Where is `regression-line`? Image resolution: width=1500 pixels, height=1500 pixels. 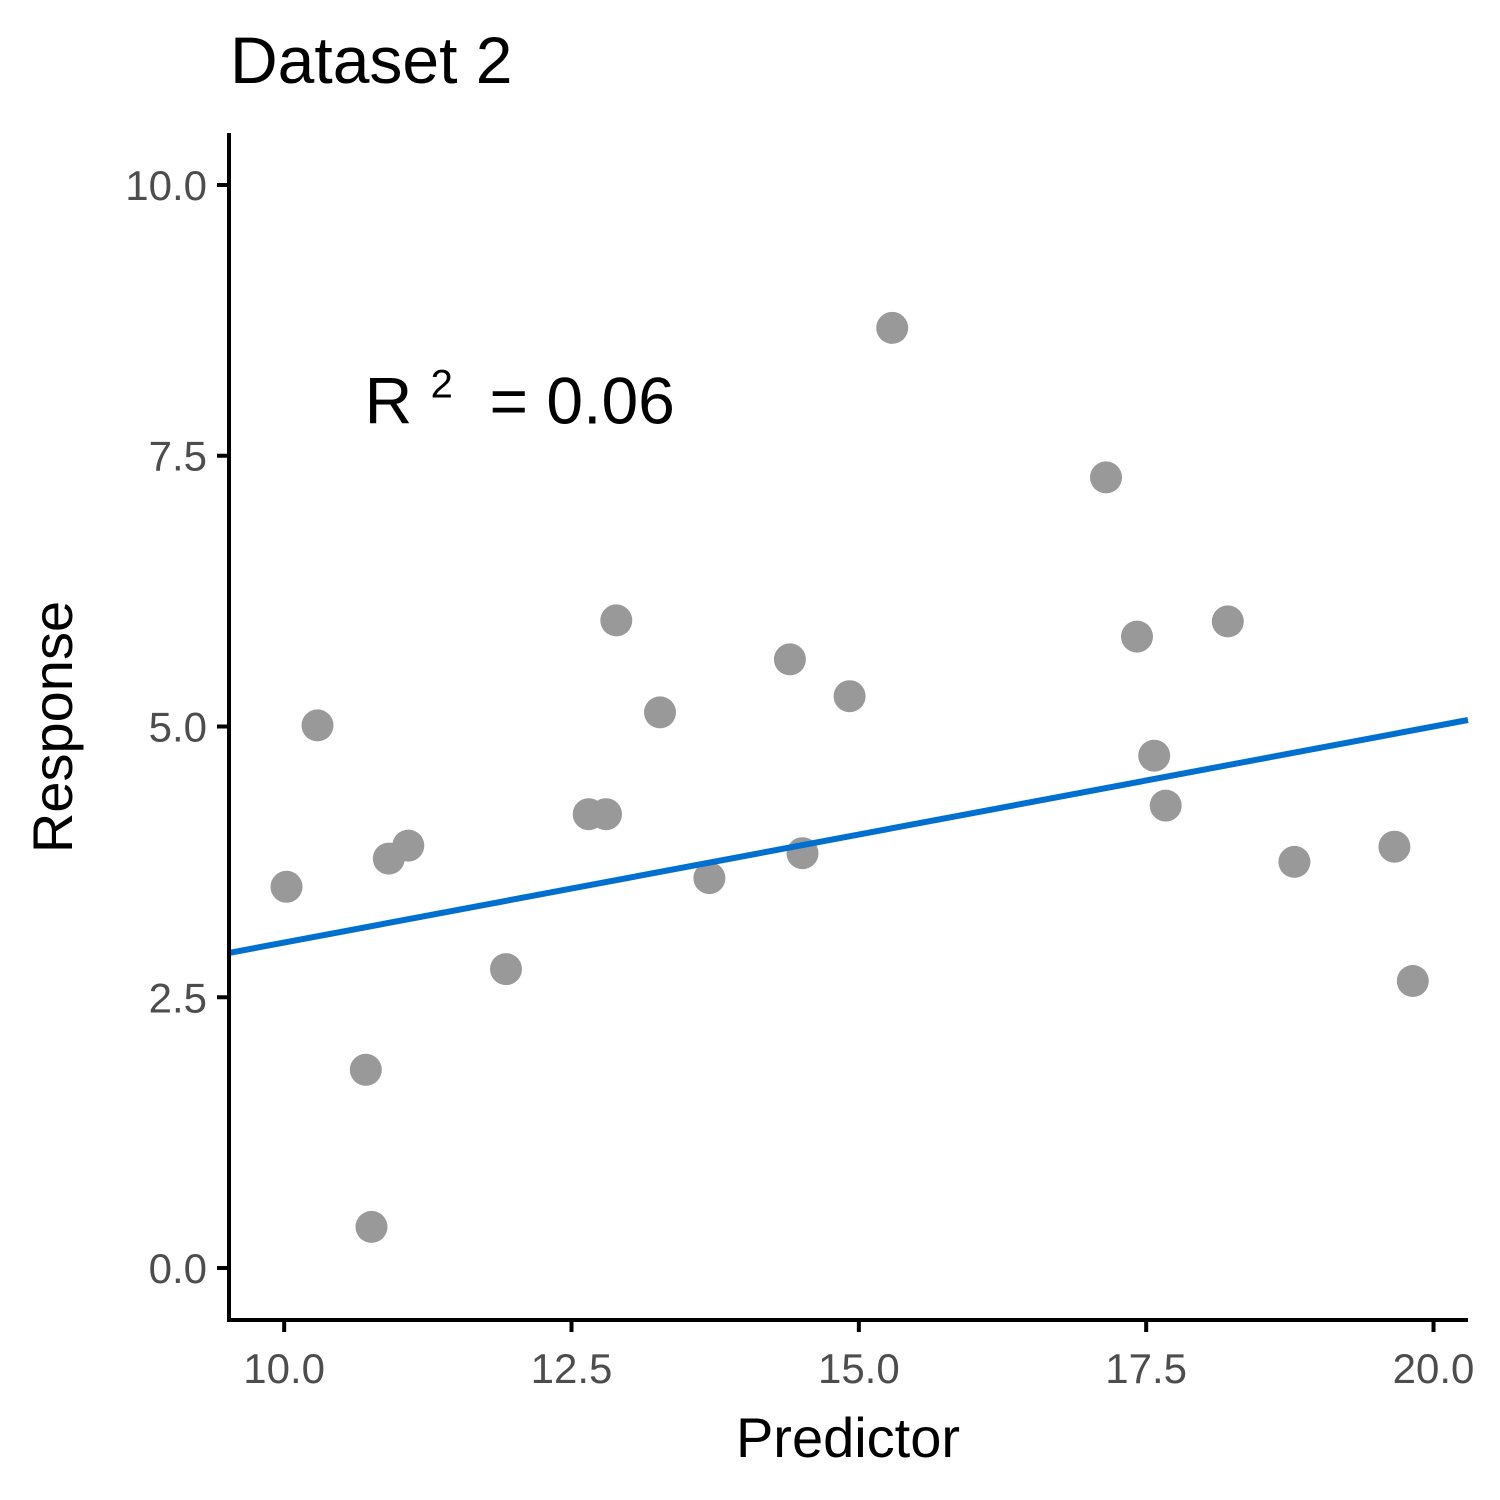
regression-line is located at coordinates (848, 836).